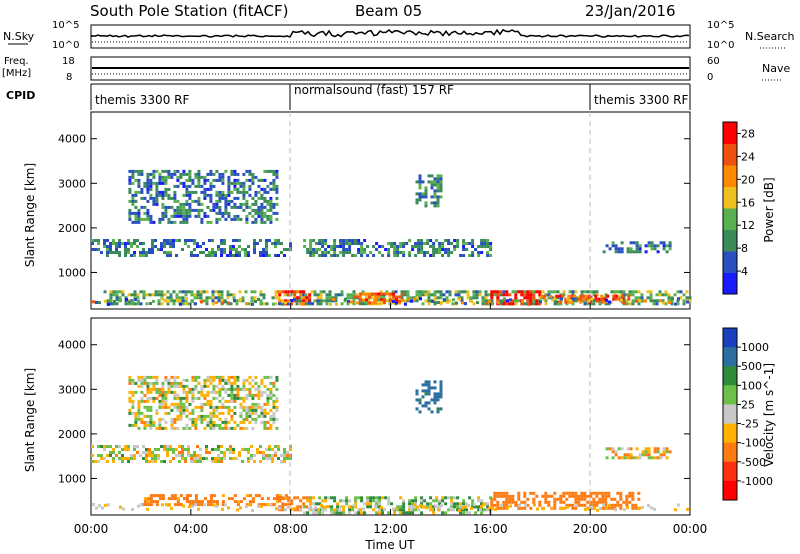  Describe the element at coordinates (490, 529) in the screenshot. I see `x-tick-label: 16:00` at that location.